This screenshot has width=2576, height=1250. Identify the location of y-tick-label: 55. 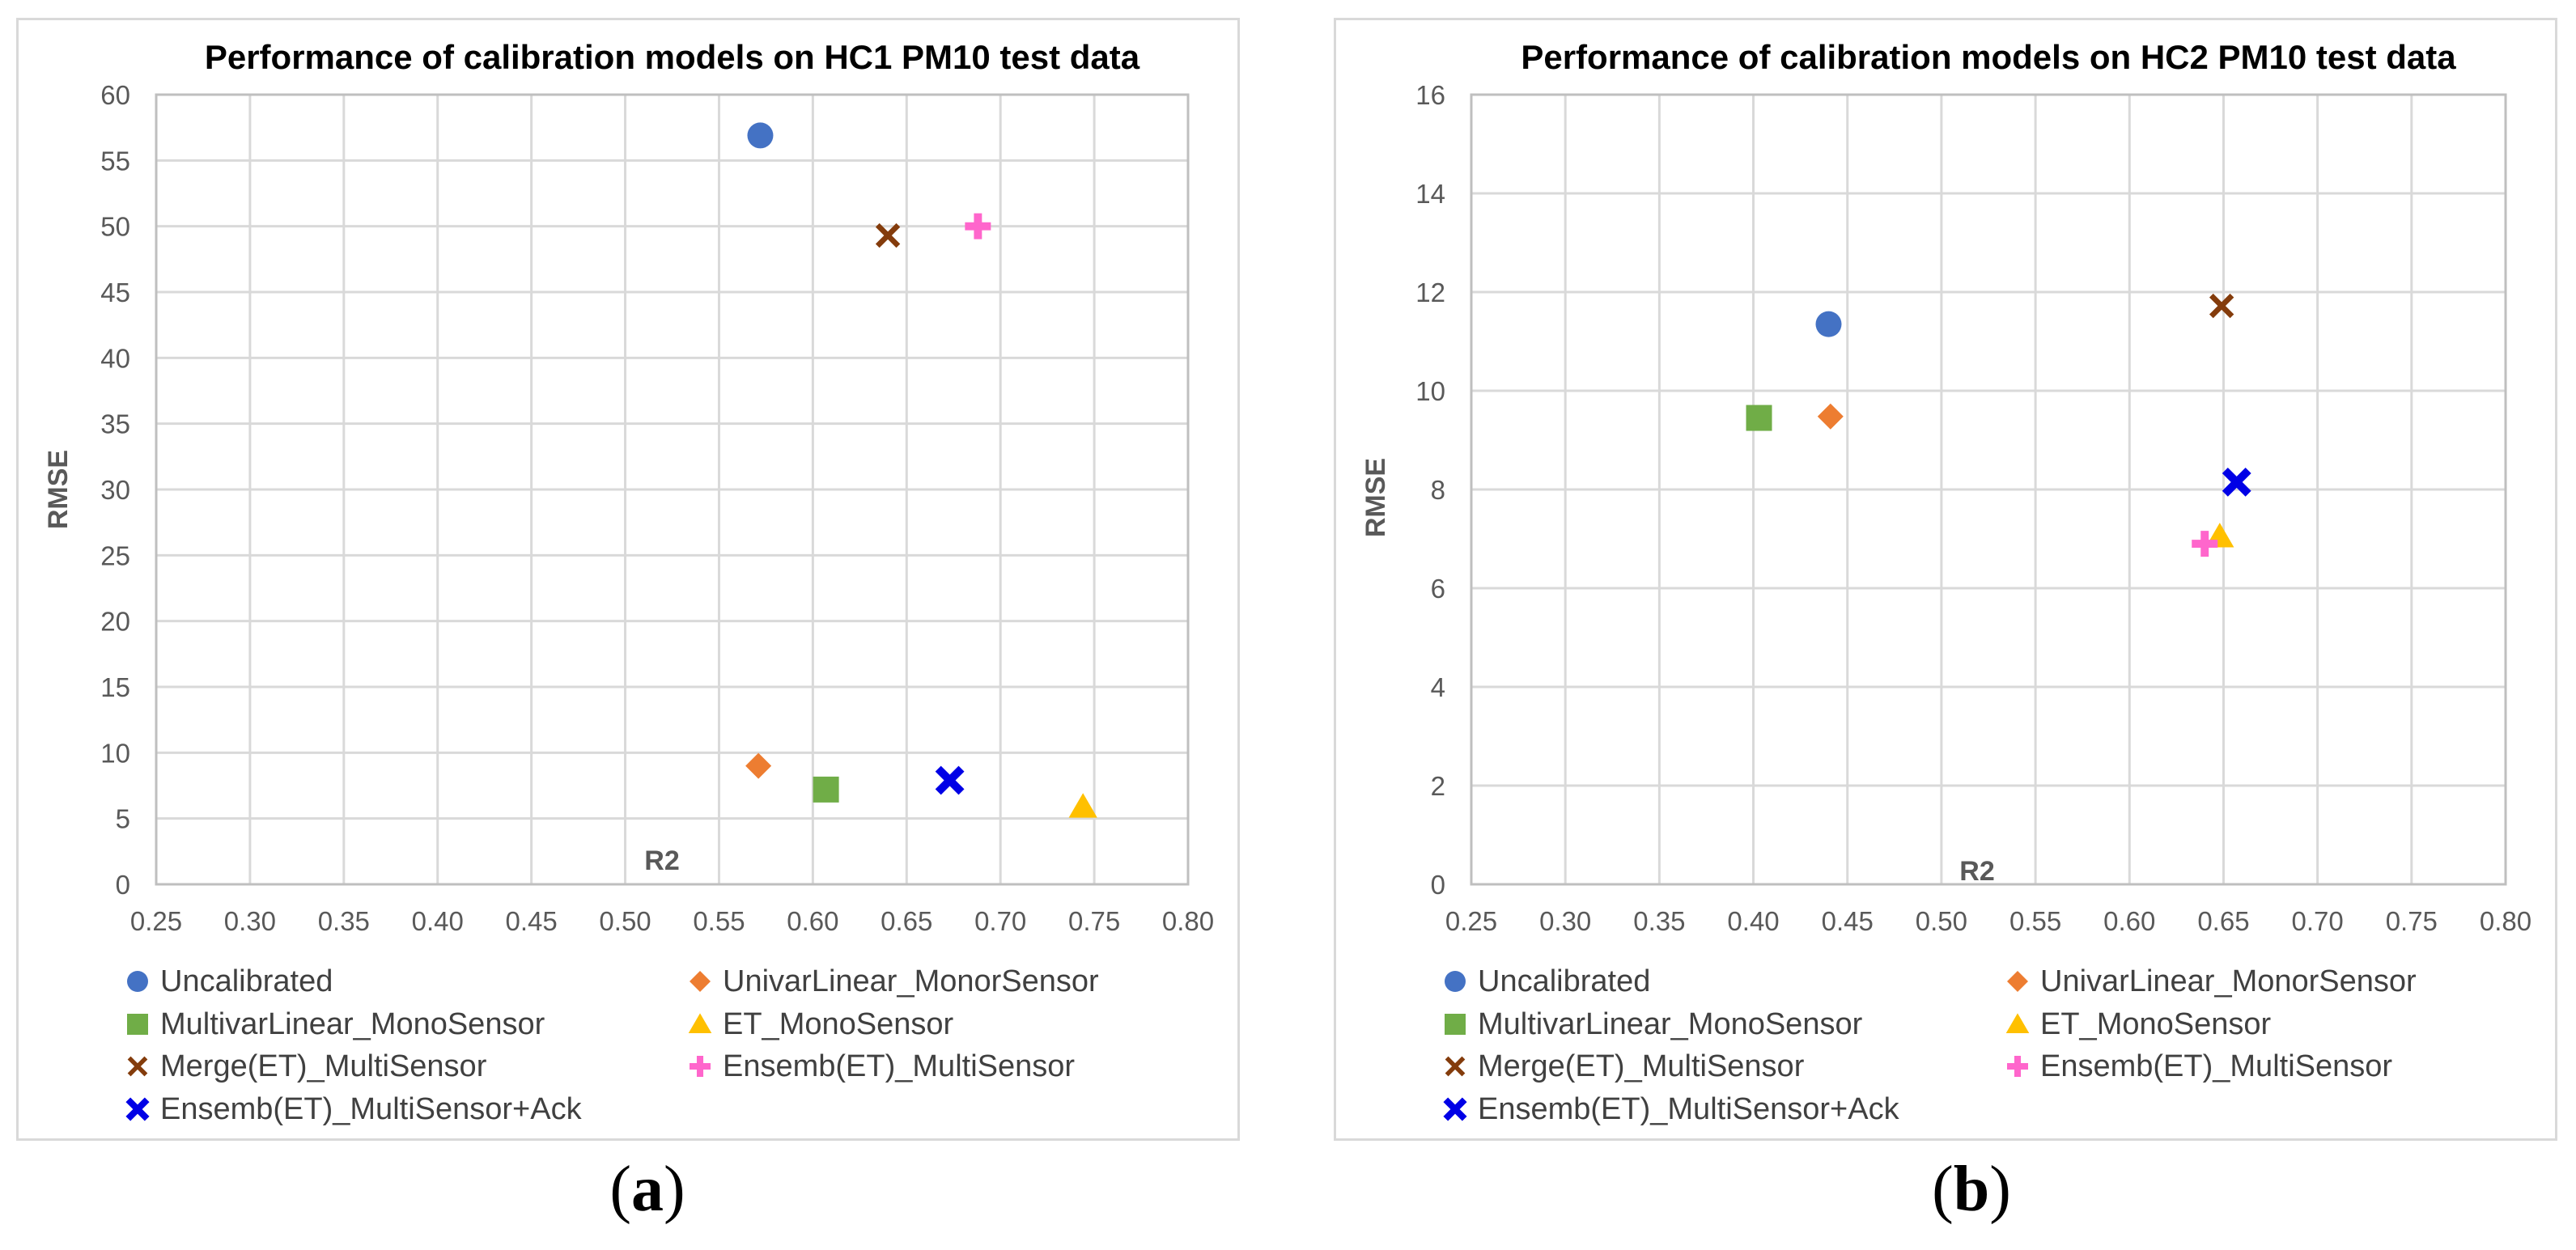
(115, 161).